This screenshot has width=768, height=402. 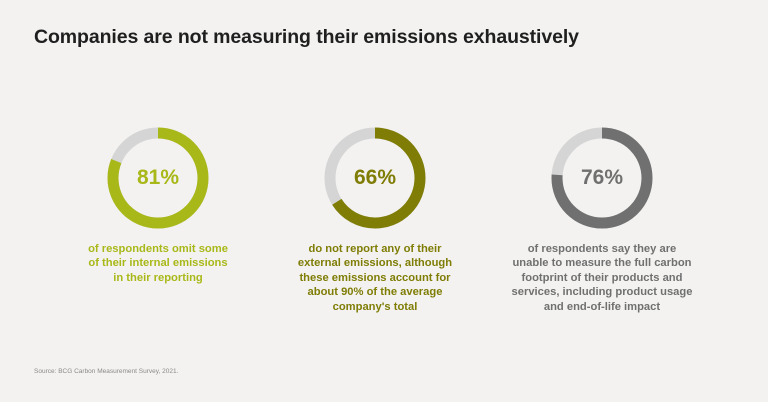 I want to click on description-line: company's total, so click(x=375, y=306).